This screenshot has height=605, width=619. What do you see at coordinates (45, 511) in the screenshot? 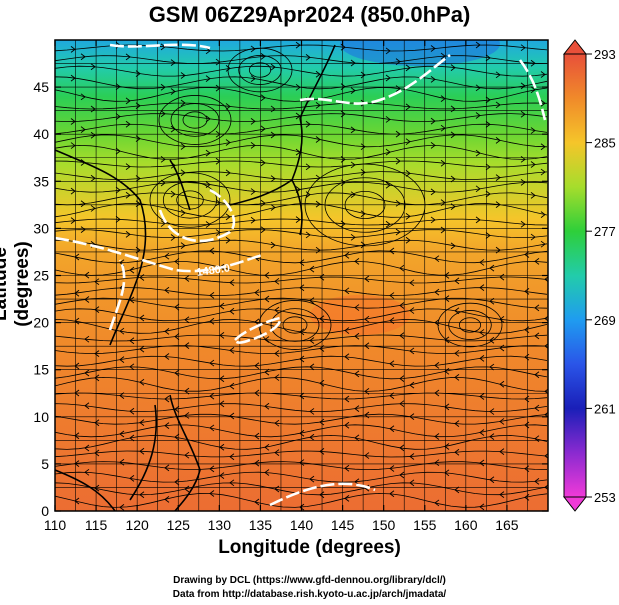
I see `y-tick-label: 0` at bounding box center [45, 511].